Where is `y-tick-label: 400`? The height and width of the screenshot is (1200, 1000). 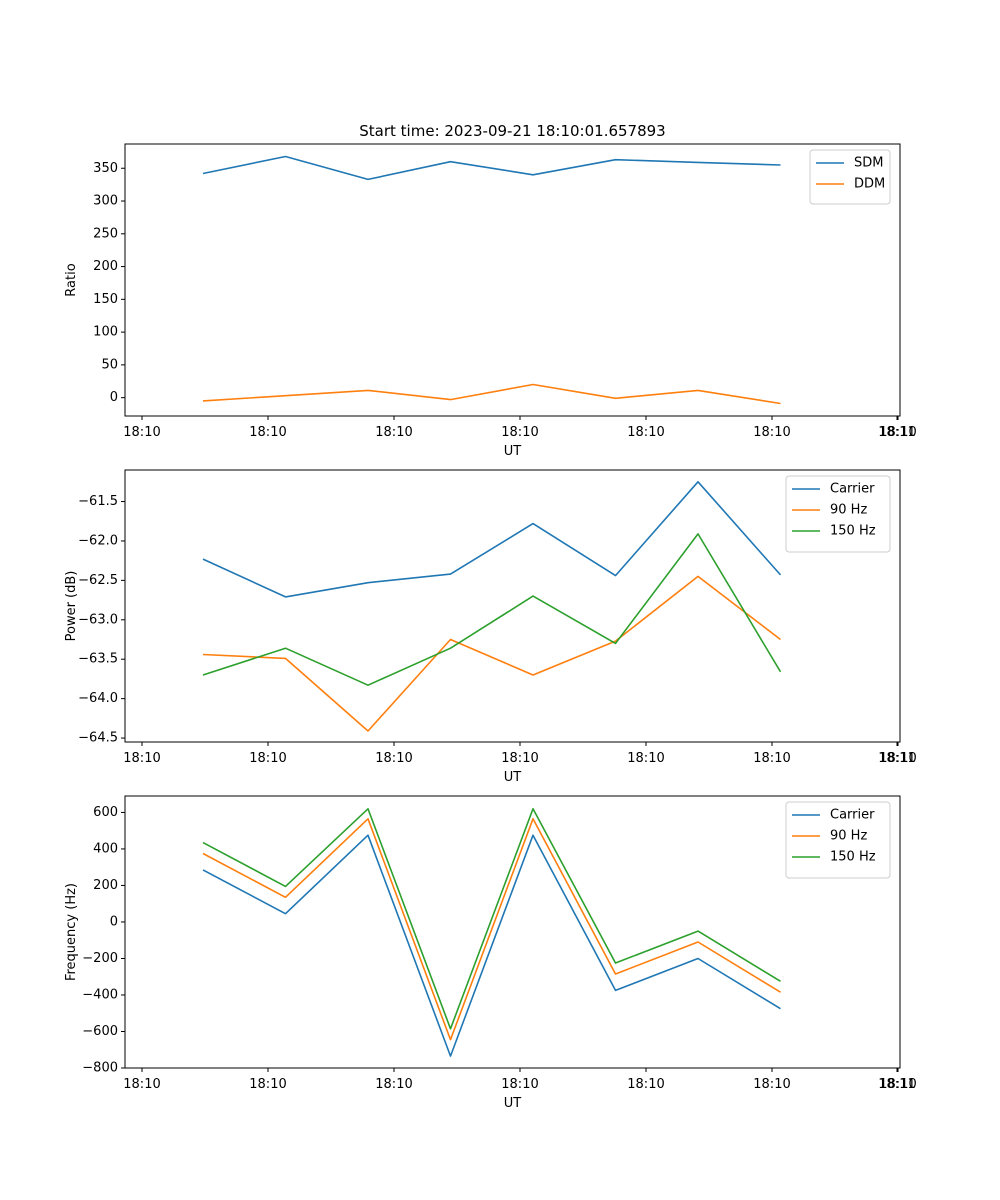
y-tick-label: 400 is located at coordinates (105, 848).